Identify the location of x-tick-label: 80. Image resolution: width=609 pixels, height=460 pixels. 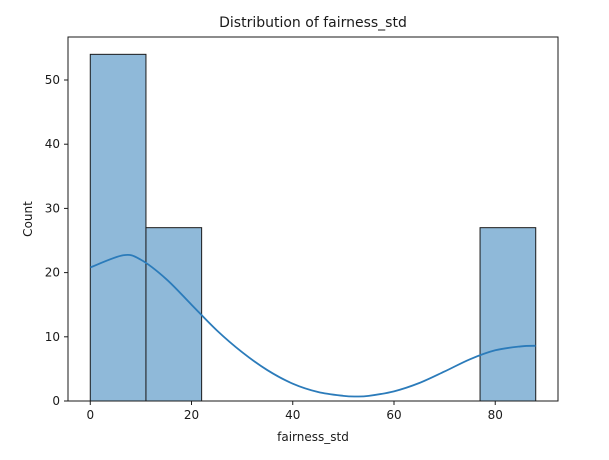
(495, 415).